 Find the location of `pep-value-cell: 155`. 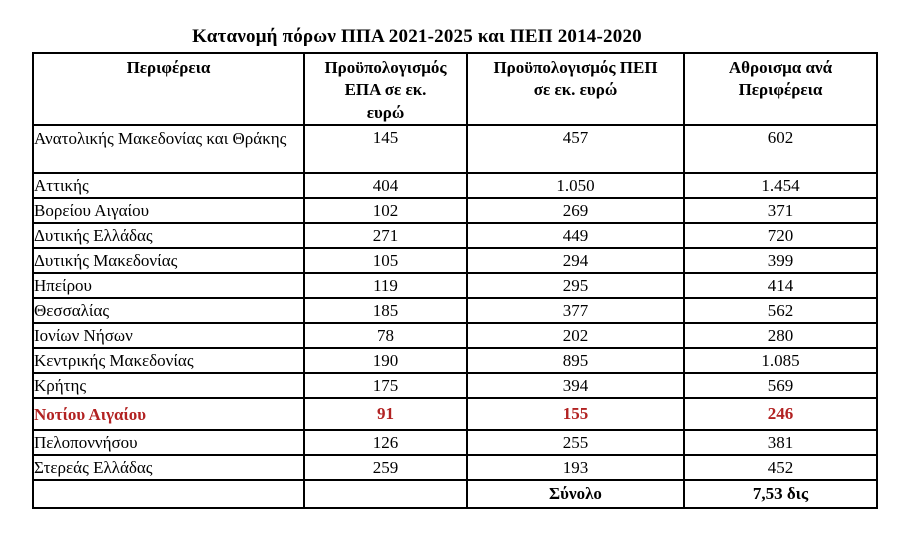

pep-value-cell: 155 is located at coordinates (575, 414).